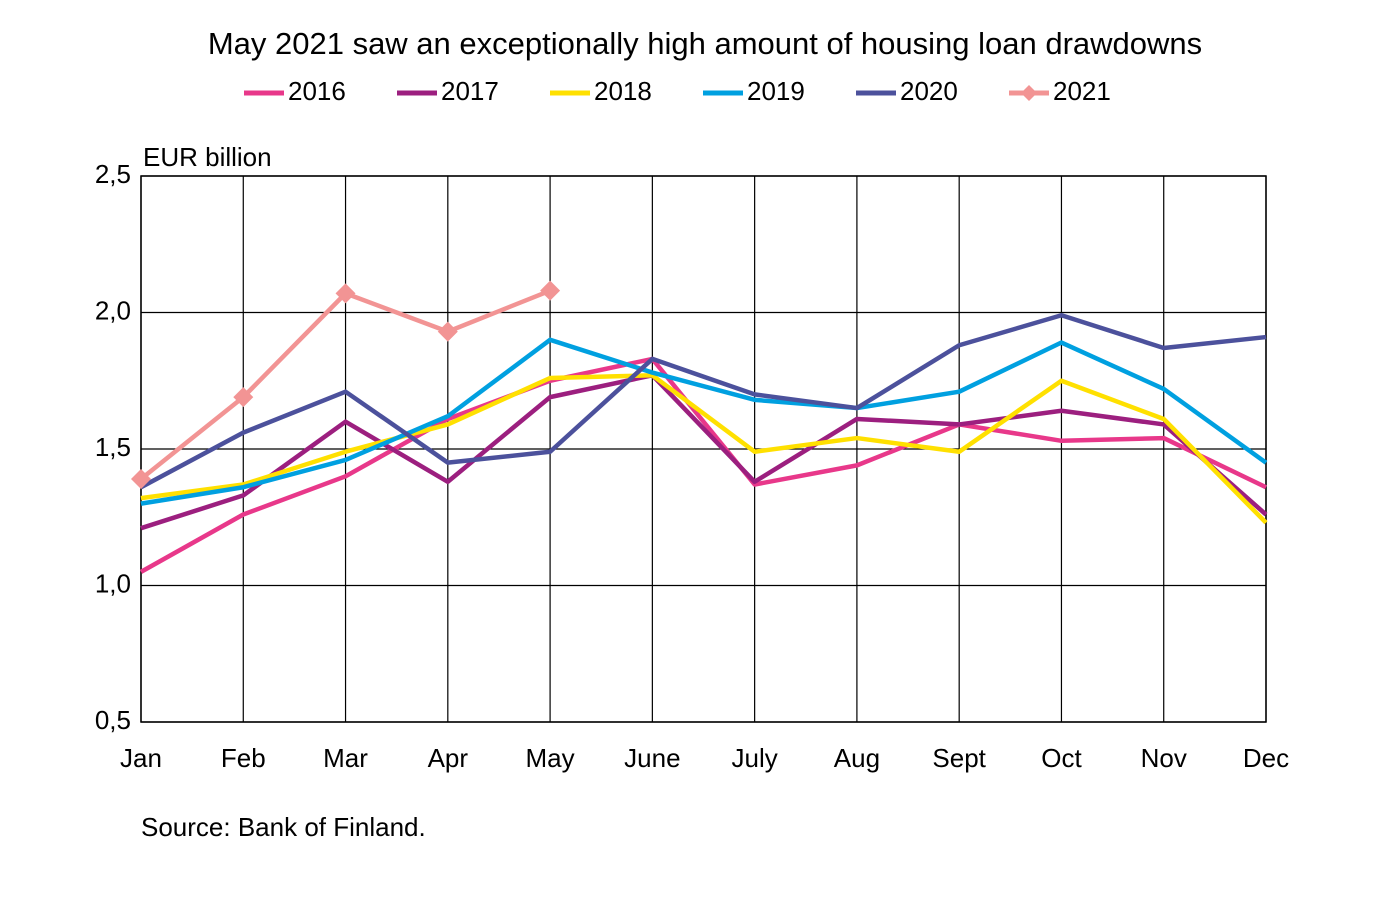  Describe the element at coordinates (113, 583) in the screenshot. I see `y-tick-label: 1,0` at that location.